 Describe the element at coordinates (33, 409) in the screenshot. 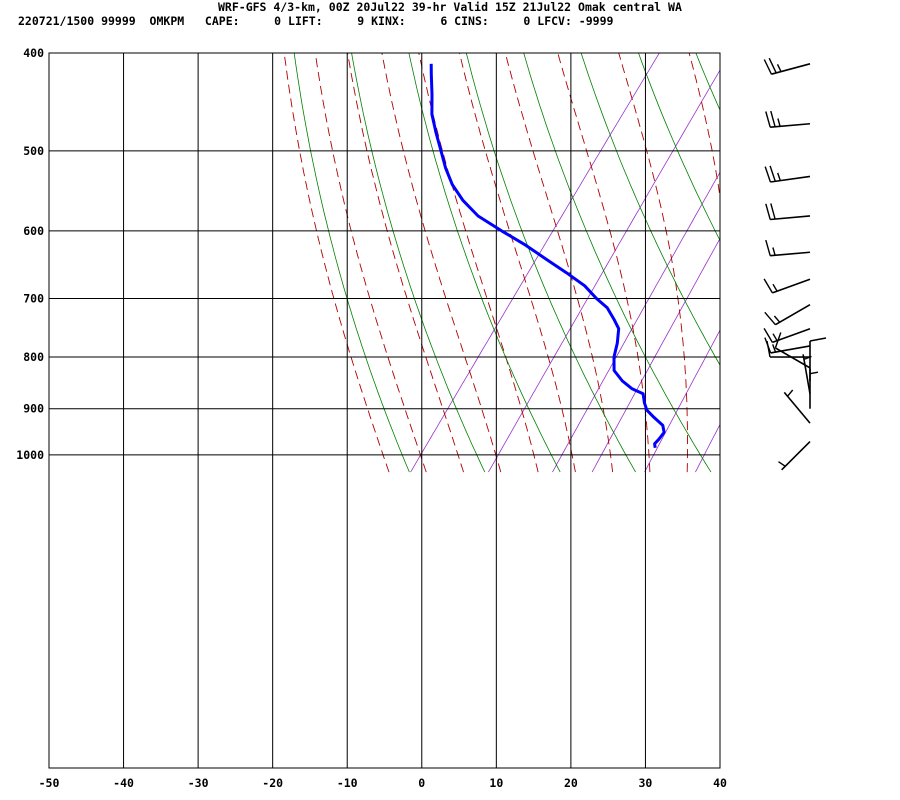

I see `pressure-tick-label: 900` at that location.